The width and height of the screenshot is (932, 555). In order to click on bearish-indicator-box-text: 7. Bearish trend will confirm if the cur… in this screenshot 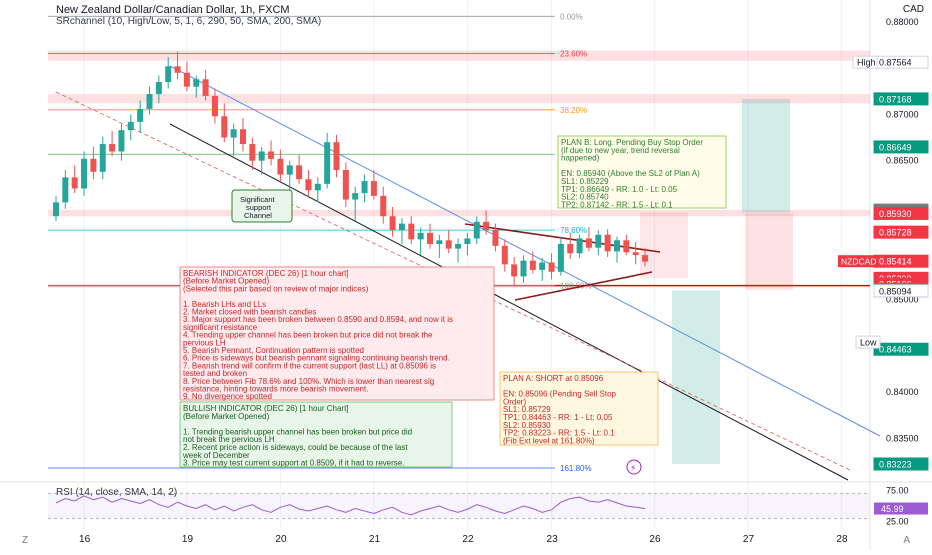, I will do `click(309, 365)`.